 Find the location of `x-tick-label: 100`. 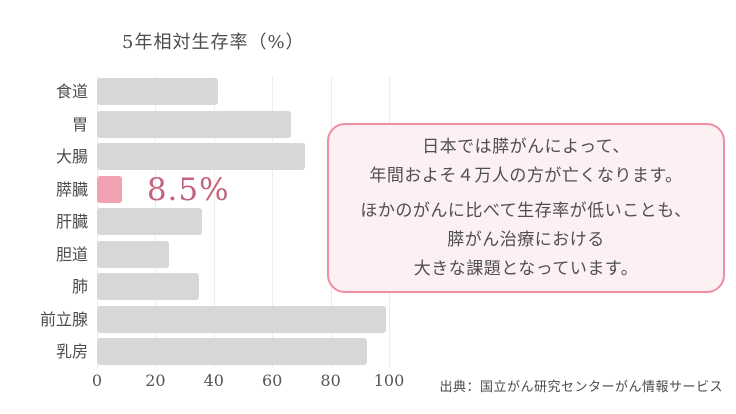

x-tick-label: 100 is located at coordinates (389, 380).